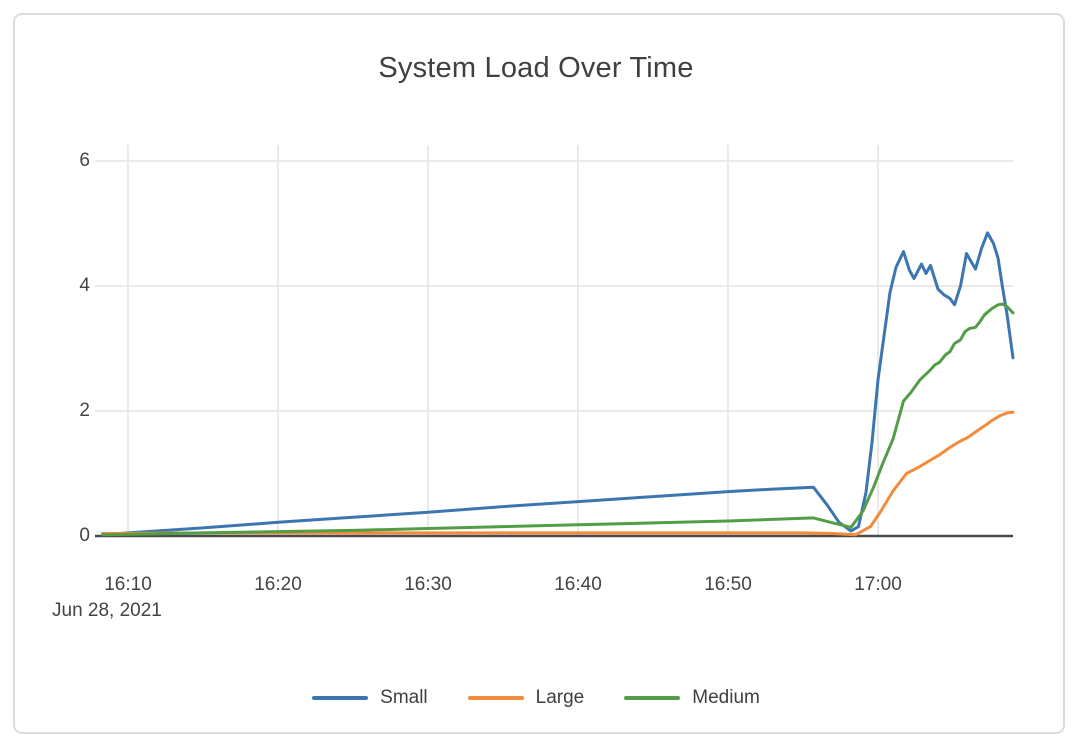  I want to click on legend: Small Large Medium, so click(536, 698).